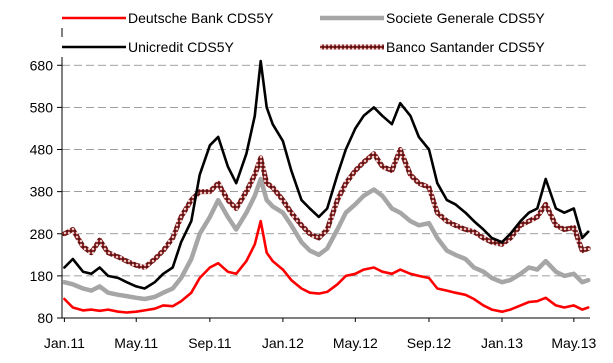 The width and height of the screenshot is (613, 363). What do you see at coordinates (201, 18) in the screenshot?
I see `legend-label: Deutsche Bank CDS5Y` at bounding box center [201, 18].